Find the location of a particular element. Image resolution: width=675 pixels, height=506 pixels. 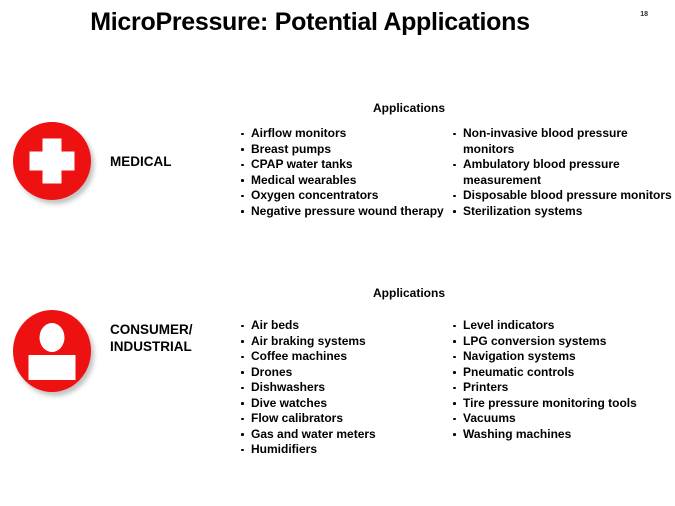

list-item: Tire pressure monitoring tools is located at coordinates (563, 404).